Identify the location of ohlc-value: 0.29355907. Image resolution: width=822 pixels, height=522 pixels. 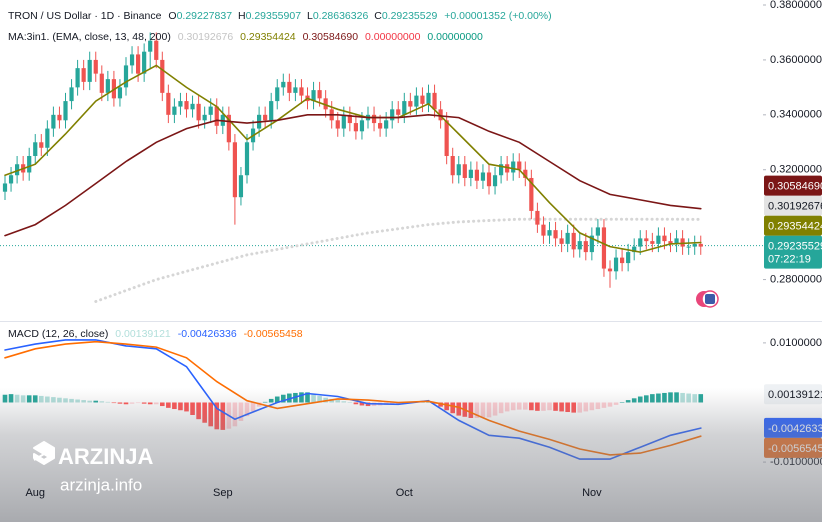
(274, 16).